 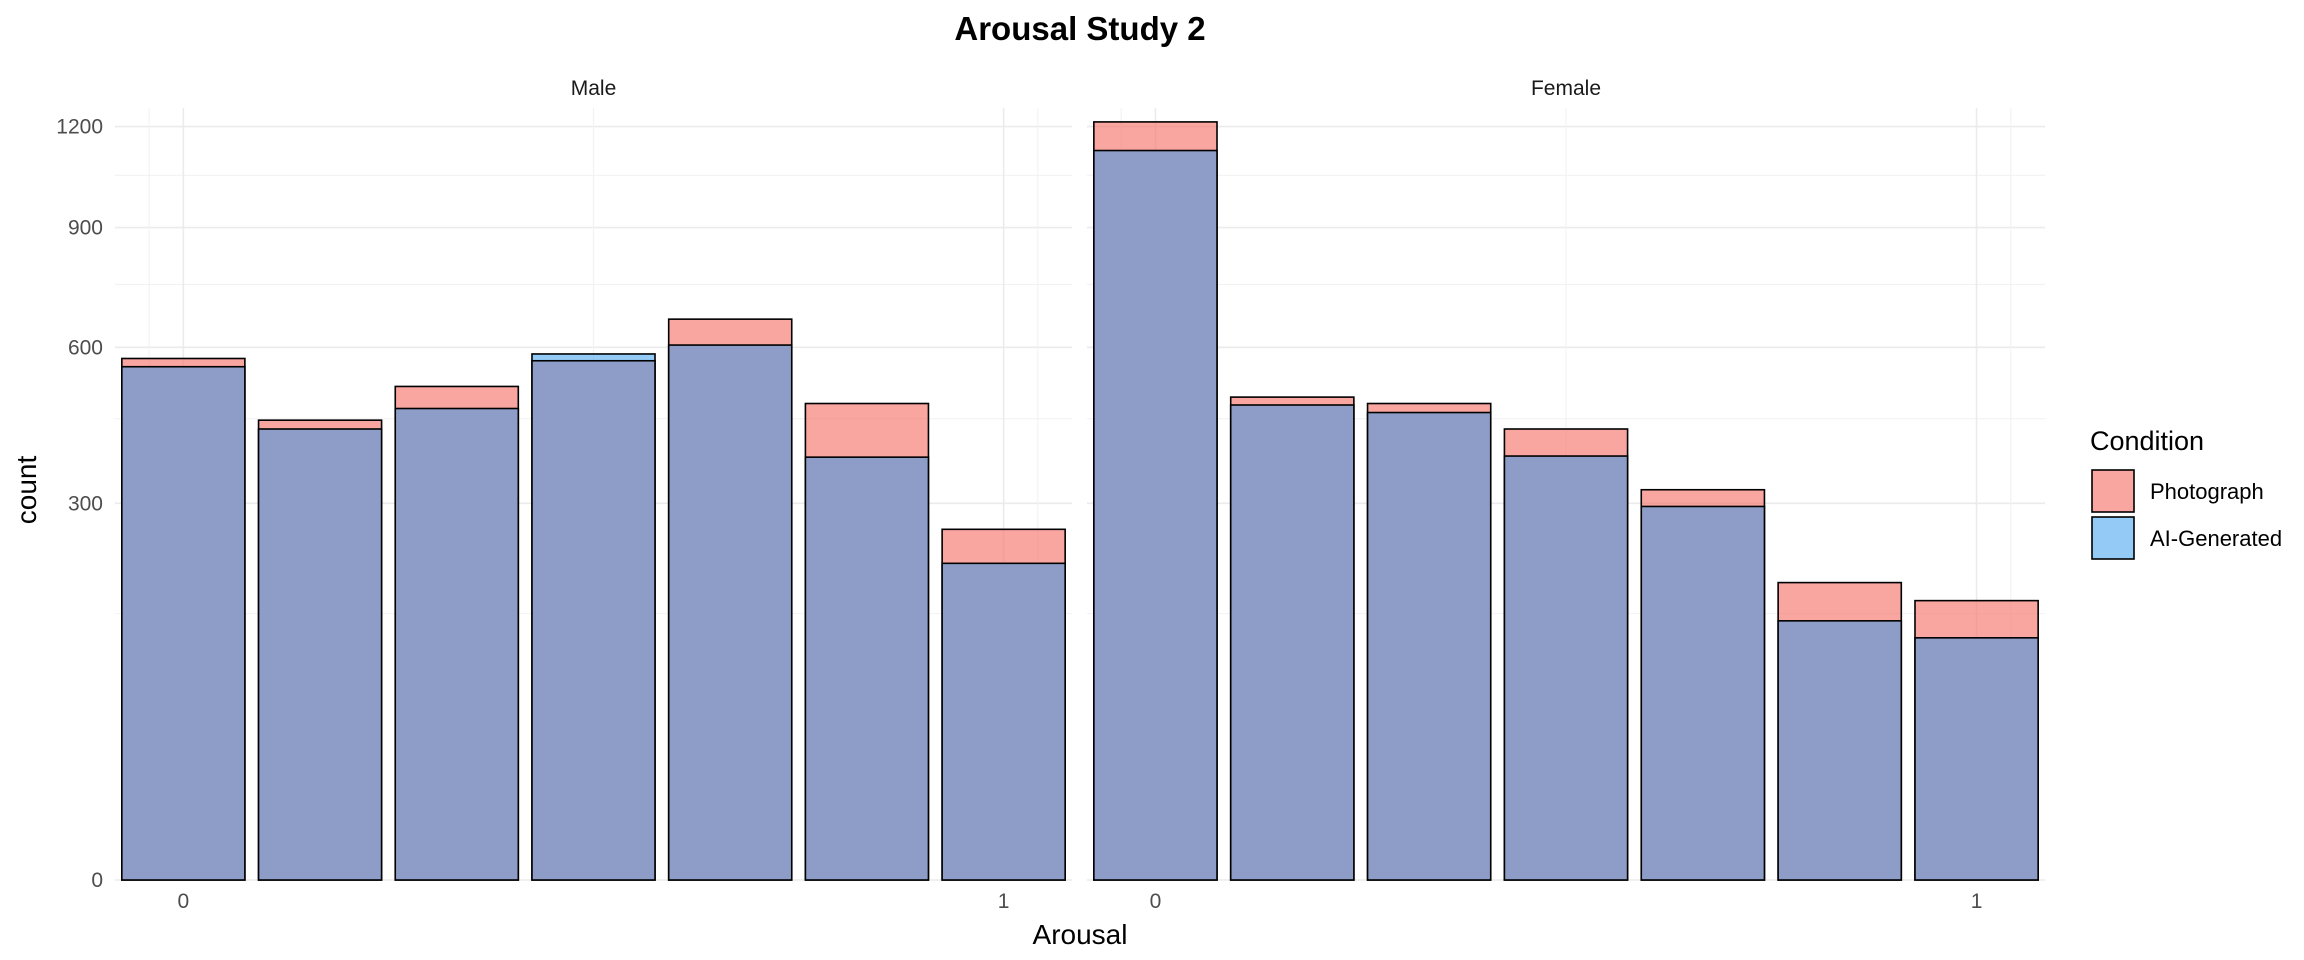 I want to click on legend-title: Condition, so click(x=2147, y=441).